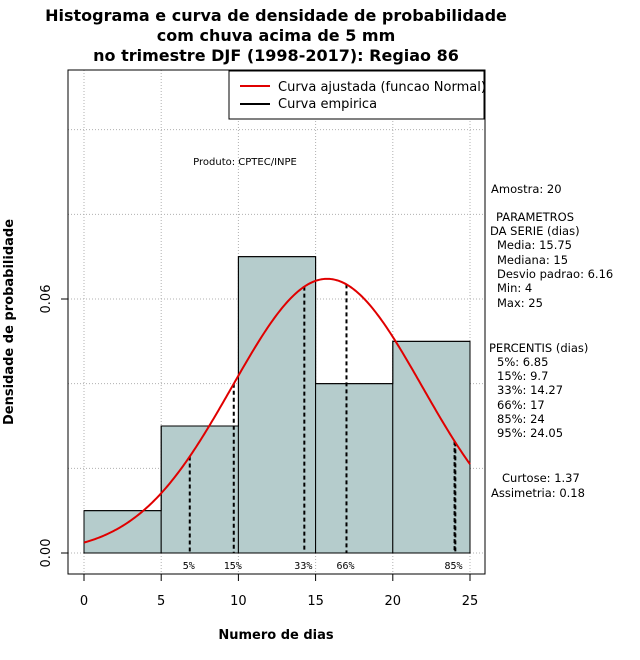 The height and width of the screenshot is (660, 640). I want to click on percentile-label-33: 33%, so click(303, 566).